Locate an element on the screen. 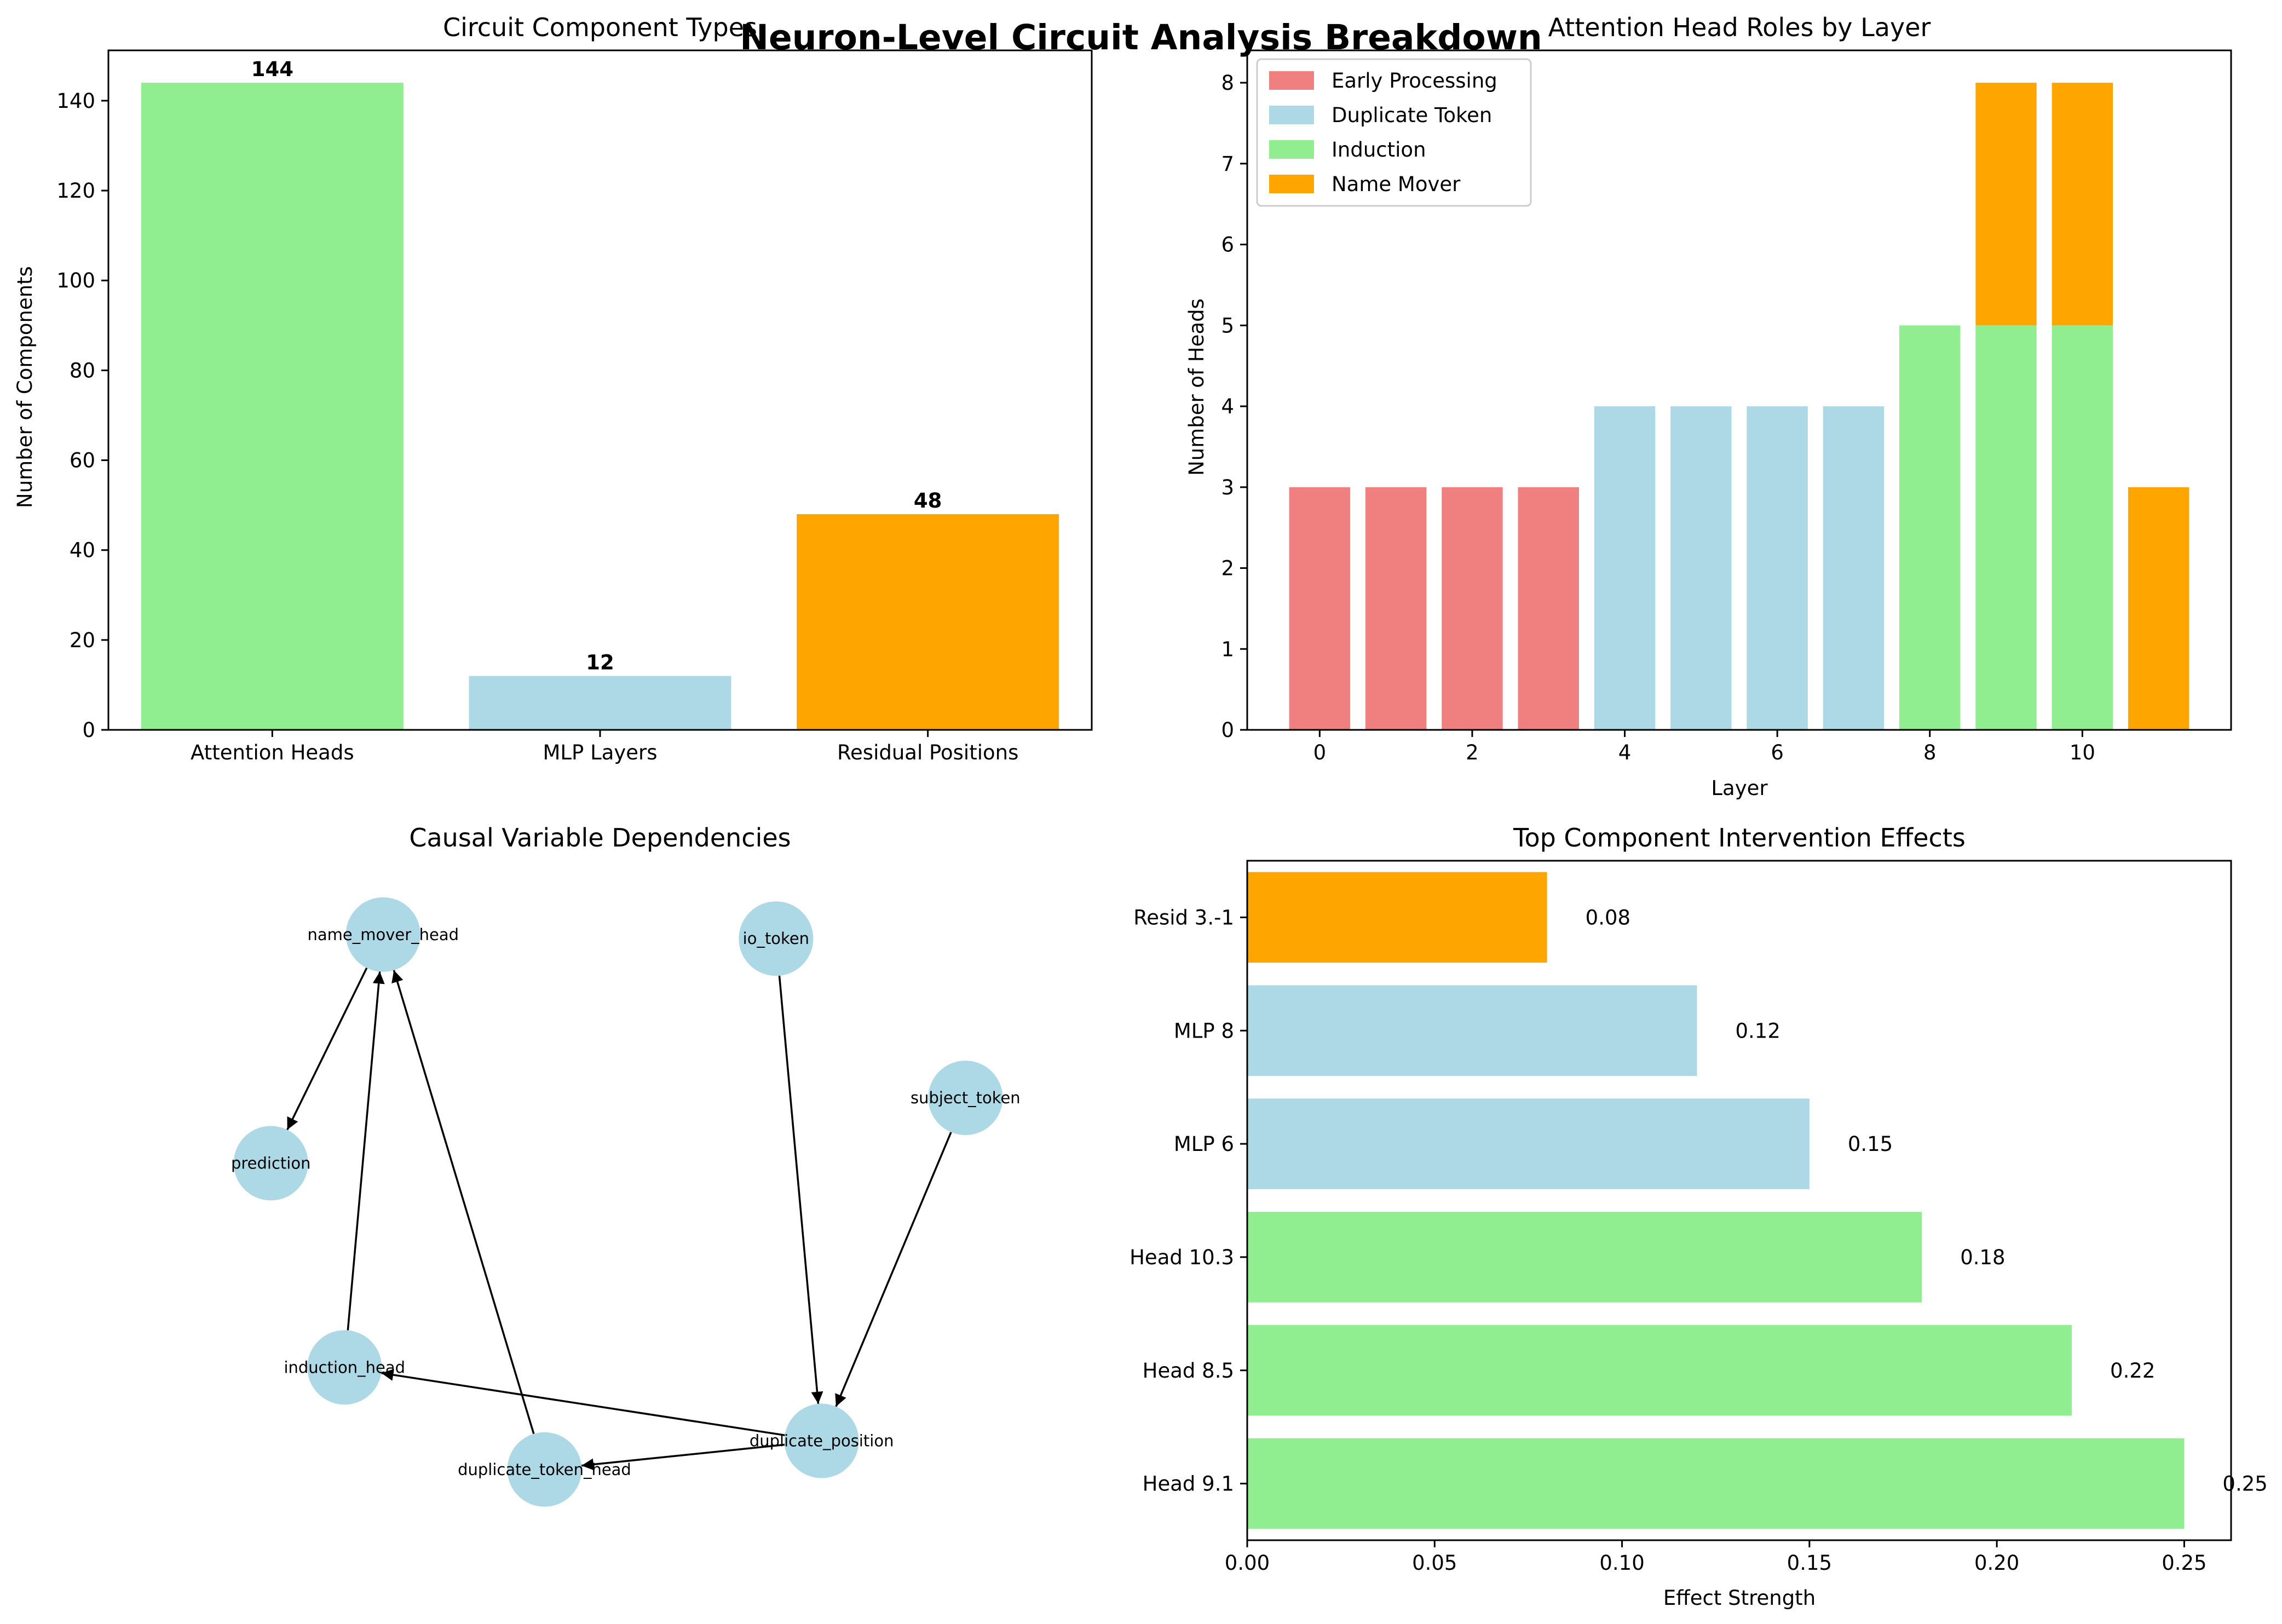 This screenshot has width=2282, height=1624. y-tick-label: 3 is located at coordinates (1228, 488).